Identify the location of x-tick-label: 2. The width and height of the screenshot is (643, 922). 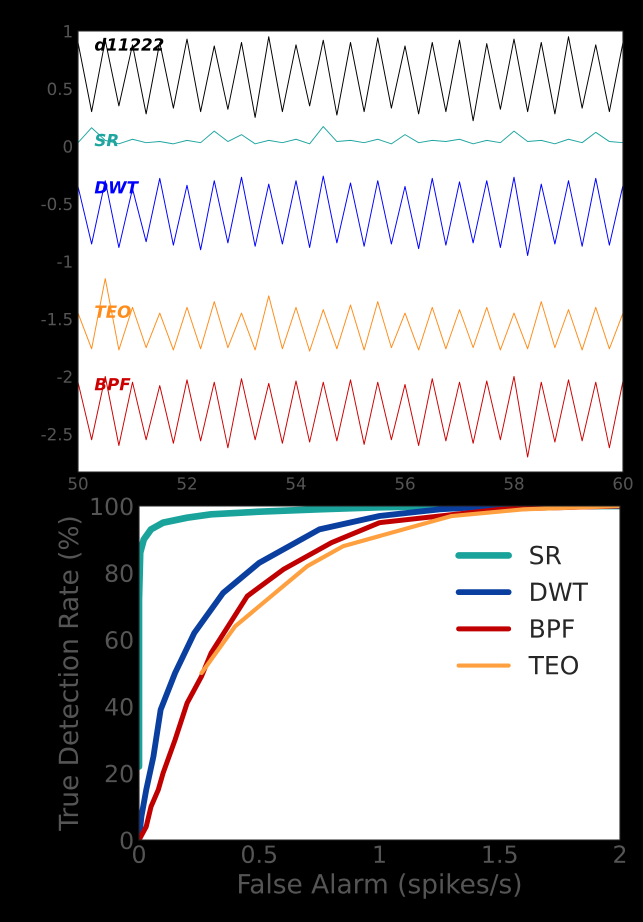
(620, 854).